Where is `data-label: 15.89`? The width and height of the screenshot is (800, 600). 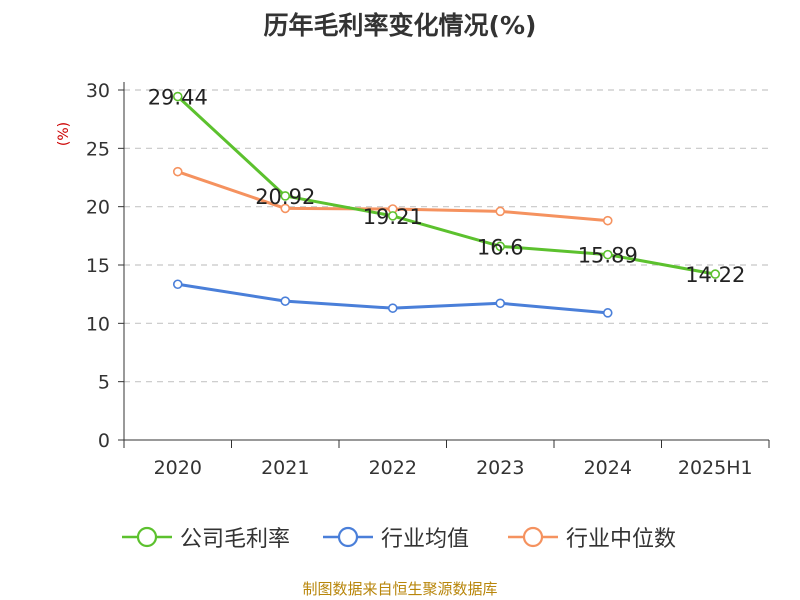
data-label: 15.89 is located at coordinates (608, 256).